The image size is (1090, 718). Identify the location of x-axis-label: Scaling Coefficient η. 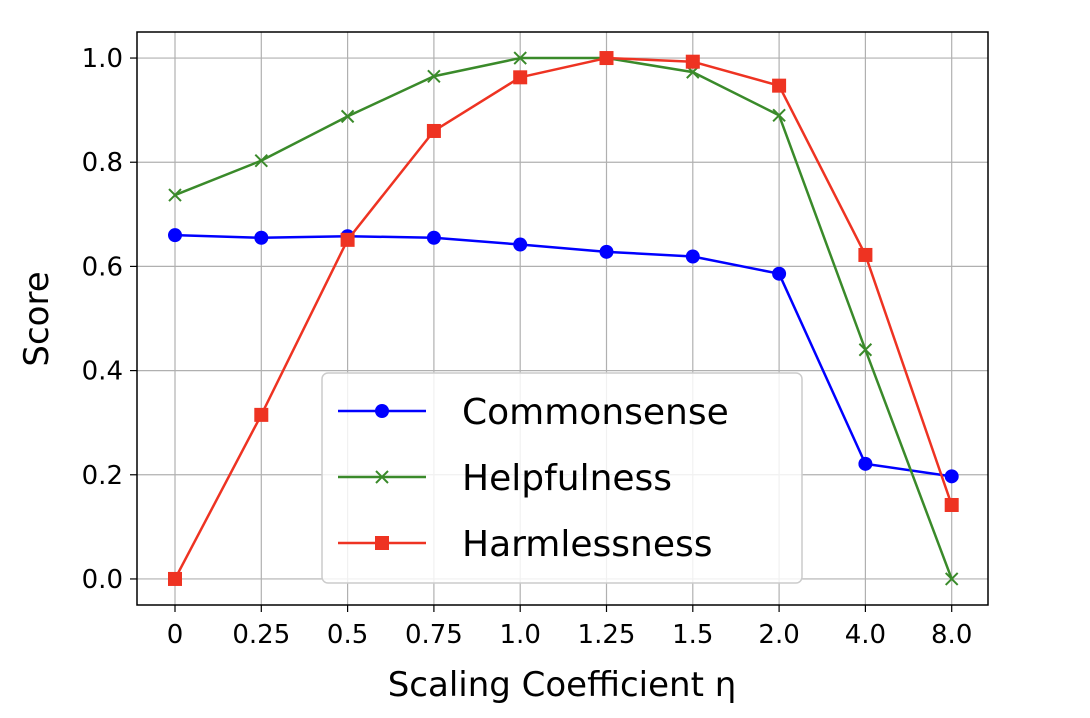
(562, 685).